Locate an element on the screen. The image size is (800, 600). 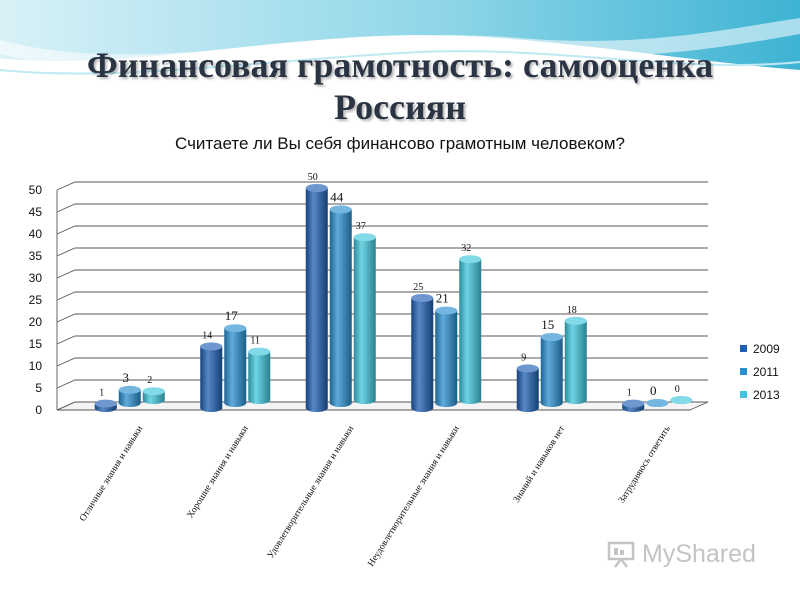
y-tick-label: 20 is located at coordinates (36, 322).